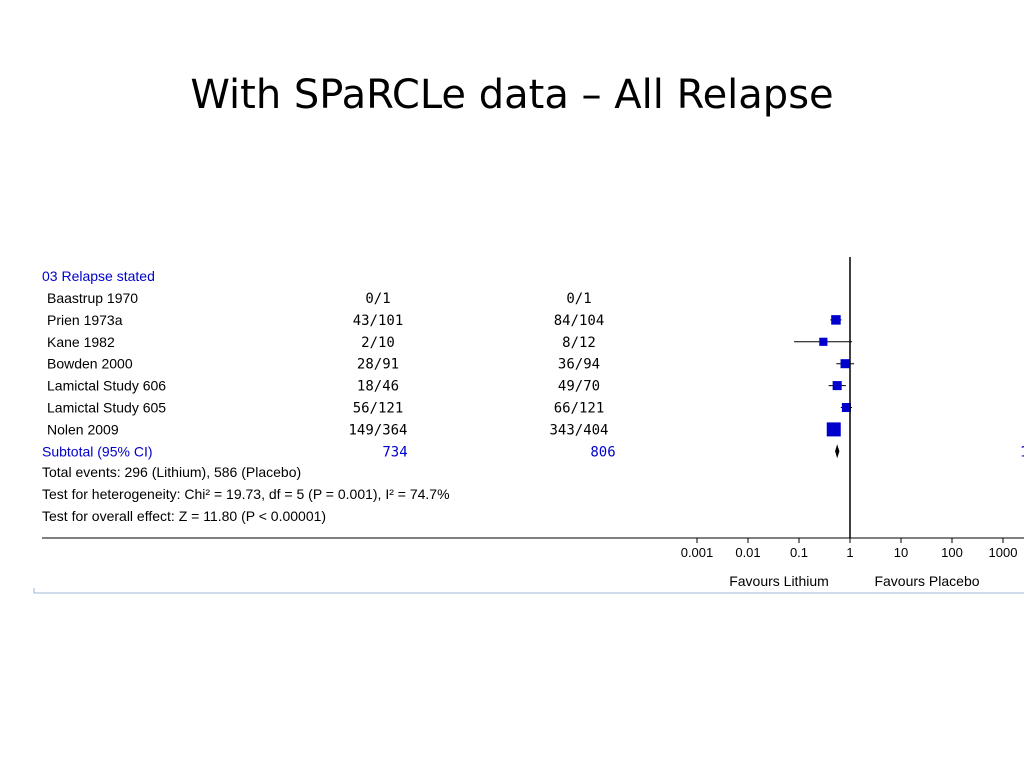 The width and height of the screenshot is (1024, 768). I want to click on study-placebo-events: 343/404, so click(578, 430).